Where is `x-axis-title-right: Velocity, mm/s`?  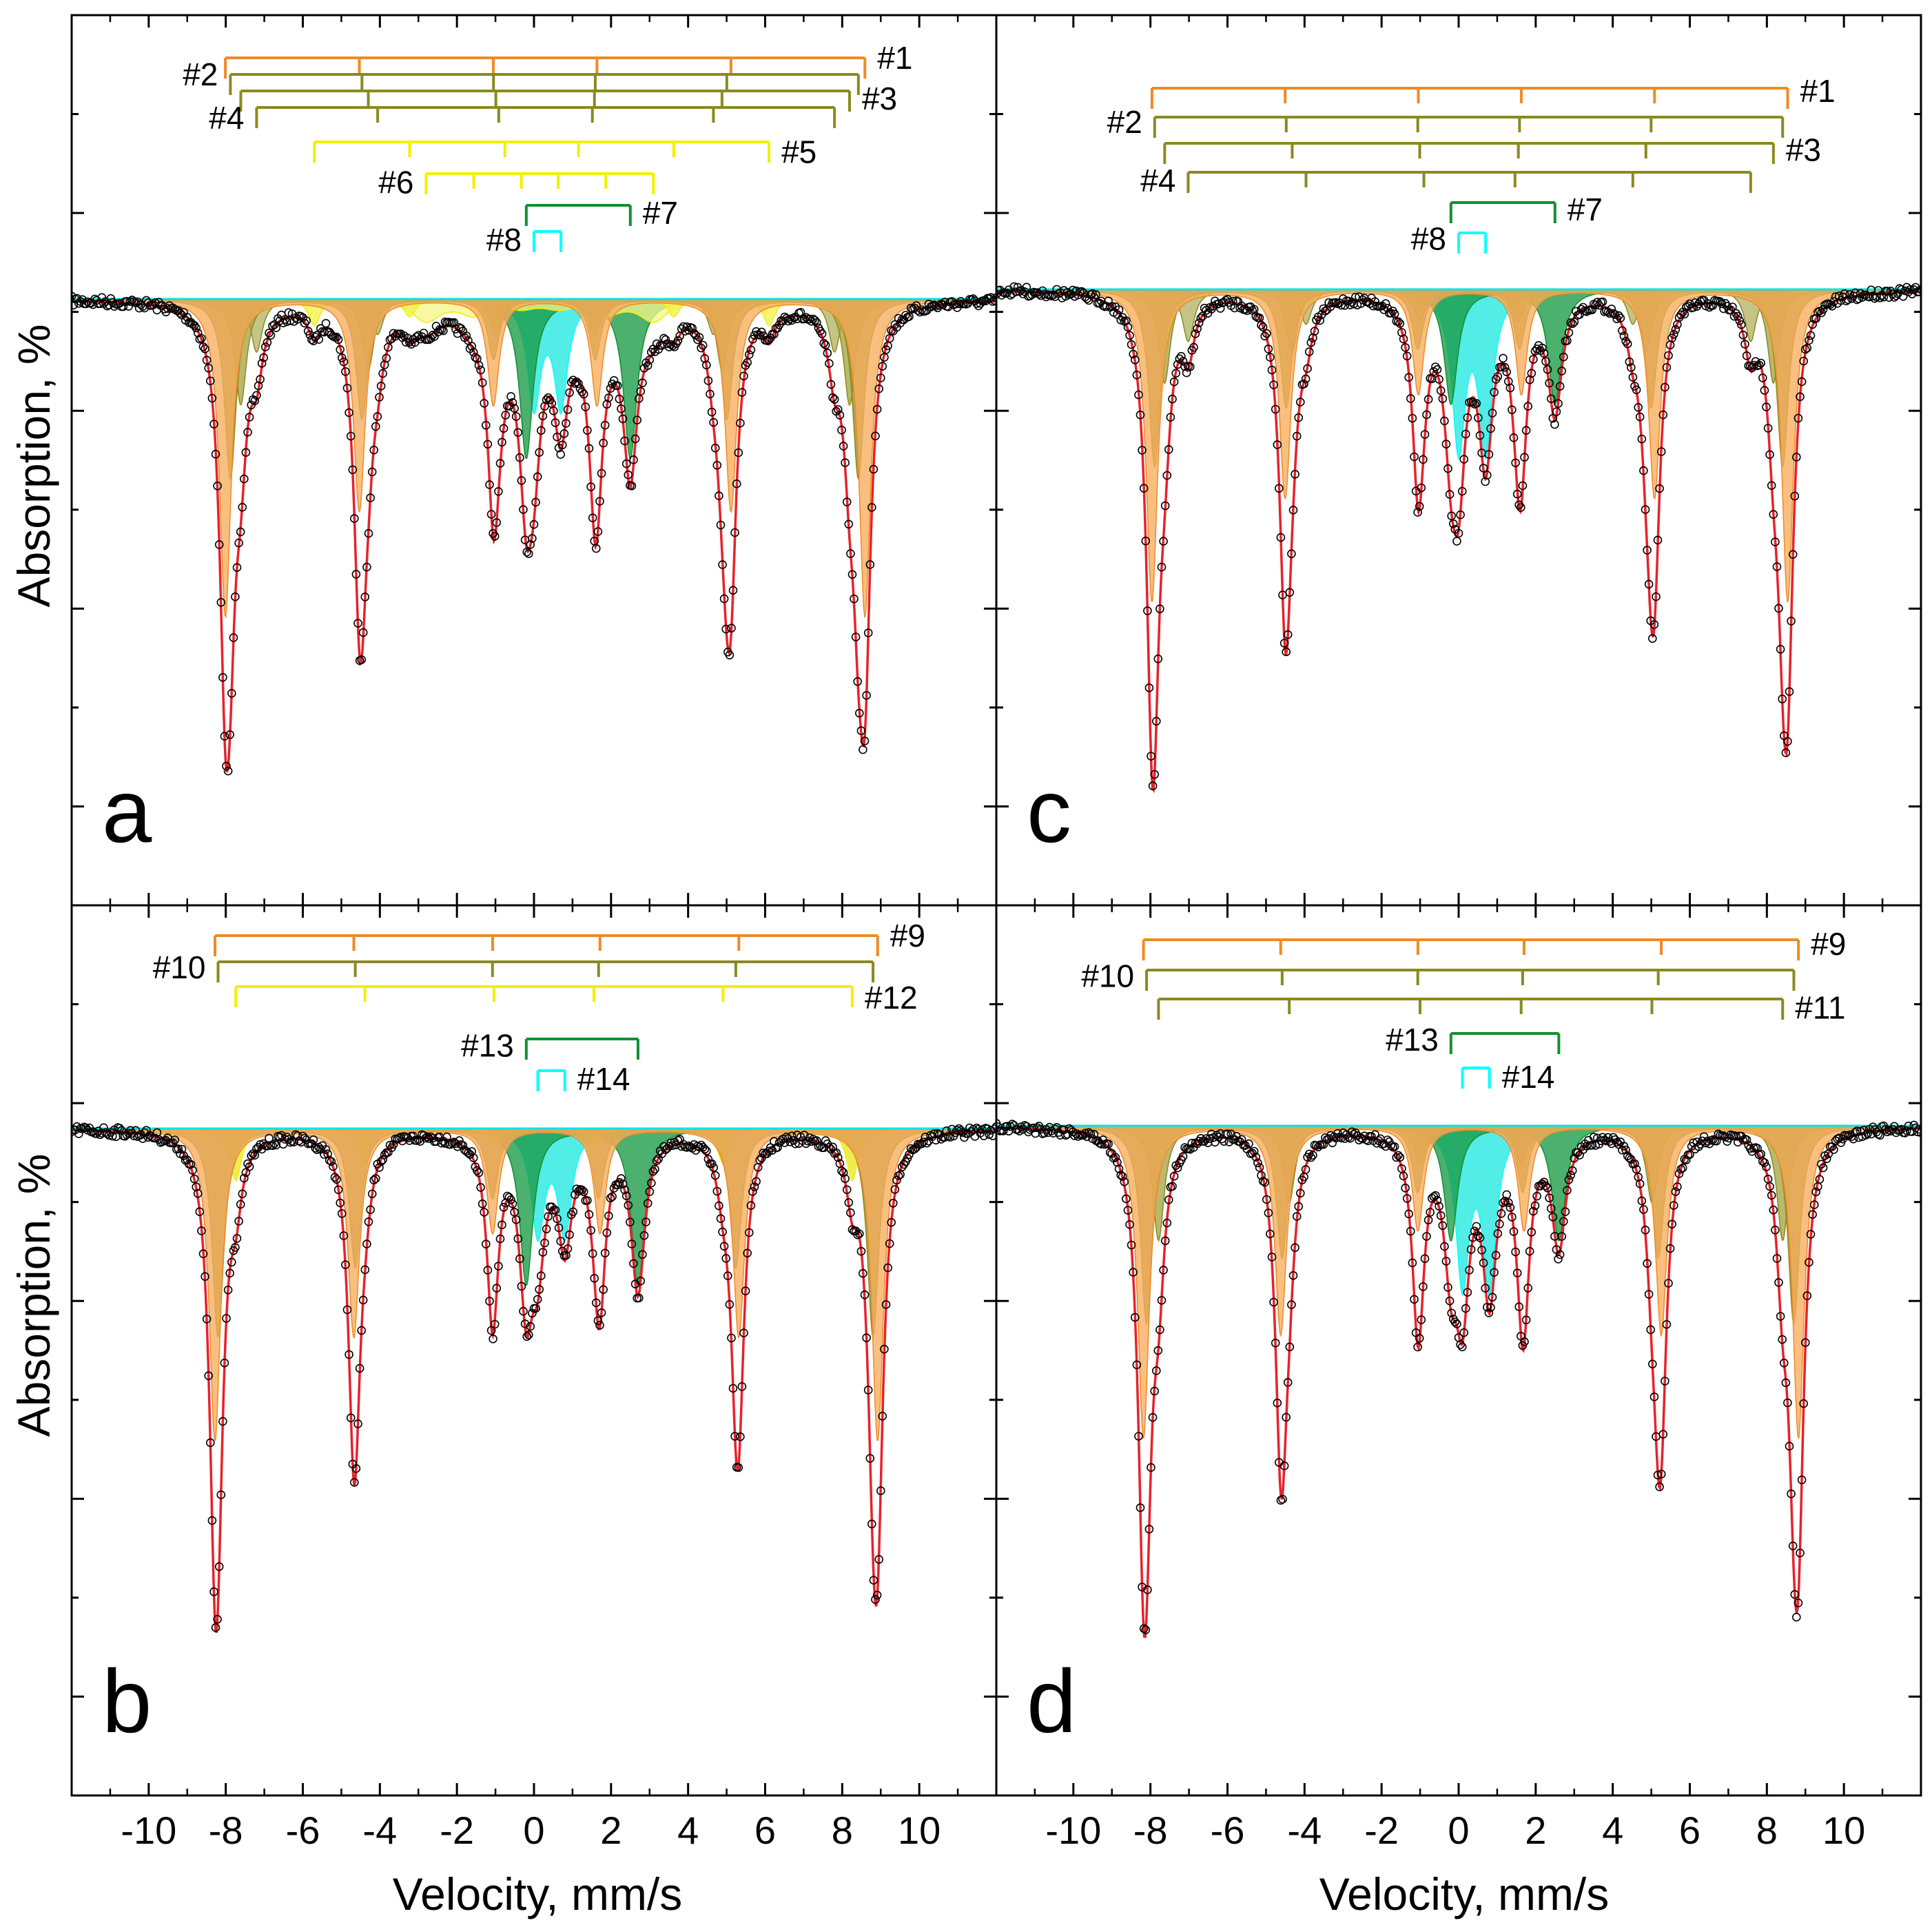
x-axis-title-right: Velocity, mm/s is located at coordinates (1464, 1894).